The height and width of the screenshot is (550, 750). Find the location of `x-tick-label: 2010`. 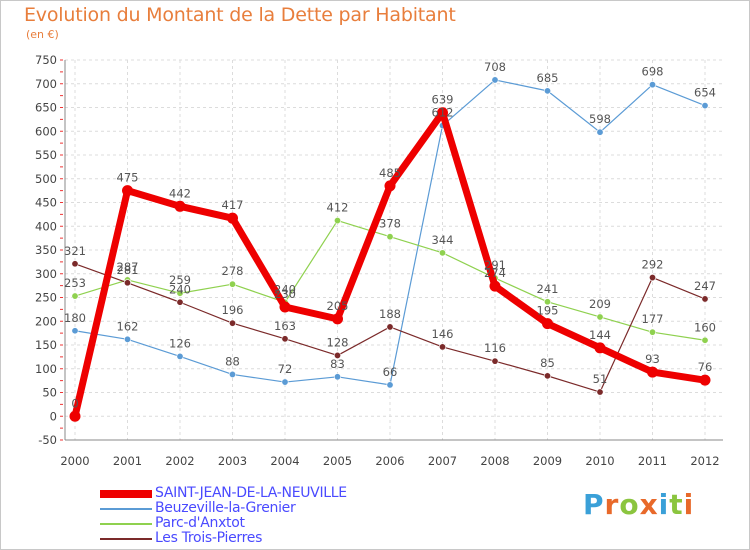

x-tick-label: 2010 is located at coordinates (599, 461).